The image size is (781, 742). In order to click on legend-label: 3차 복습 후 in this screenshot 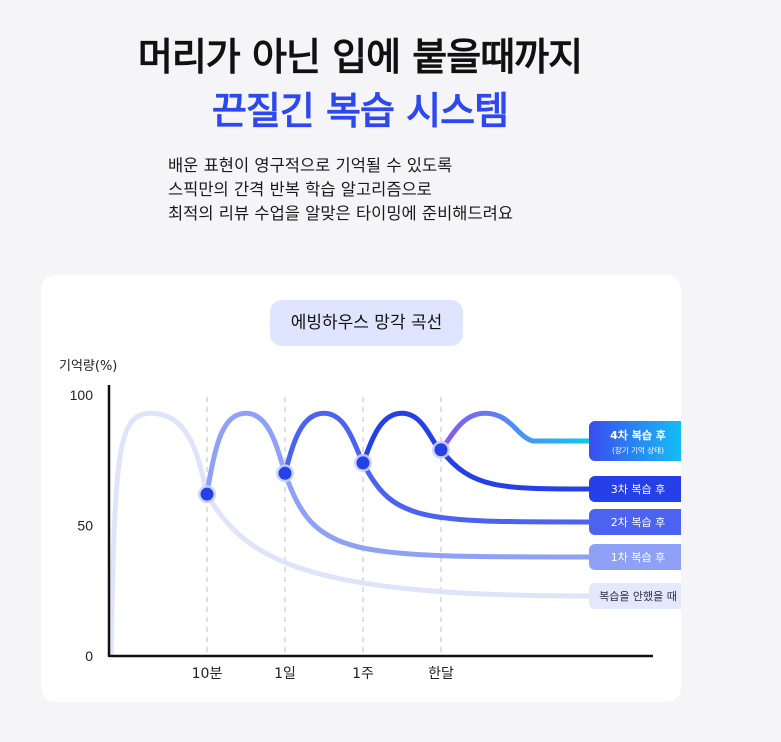, I will do `click(638, 489)`.